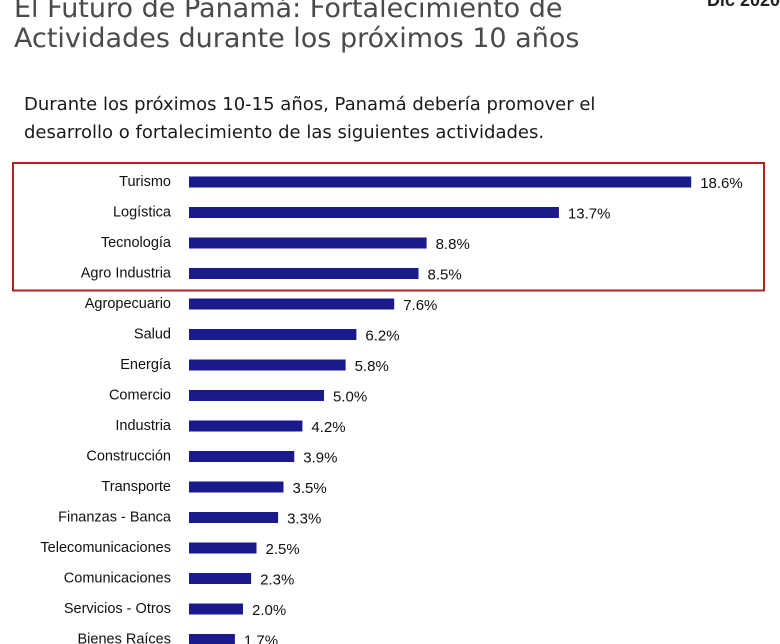 The height and width of the screenshot is (644, 780). I want to click on value-label: 7.6%, so click(420, 305).